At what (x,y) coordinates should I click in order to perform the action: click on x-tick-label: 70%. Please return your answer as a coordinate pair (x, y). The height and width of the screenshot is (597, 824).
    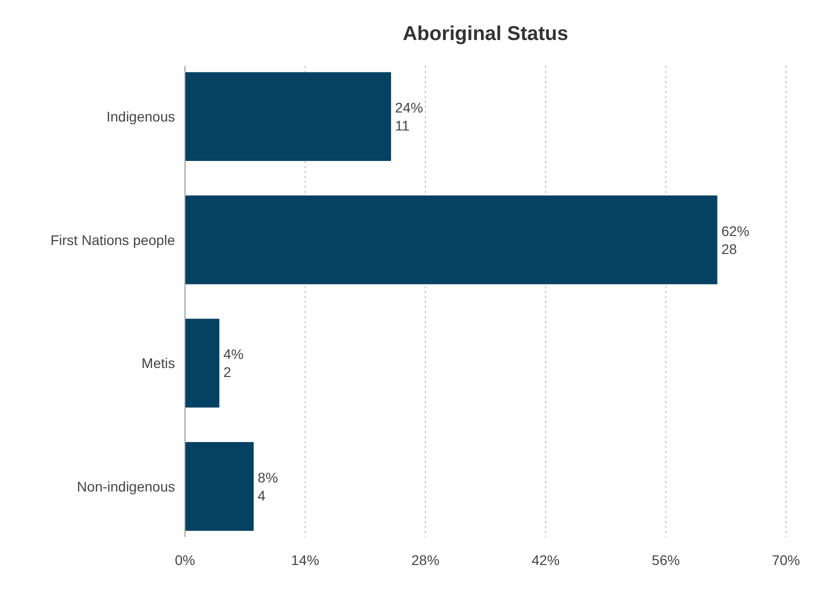
    Looking at the image, I should click on (786, 560).